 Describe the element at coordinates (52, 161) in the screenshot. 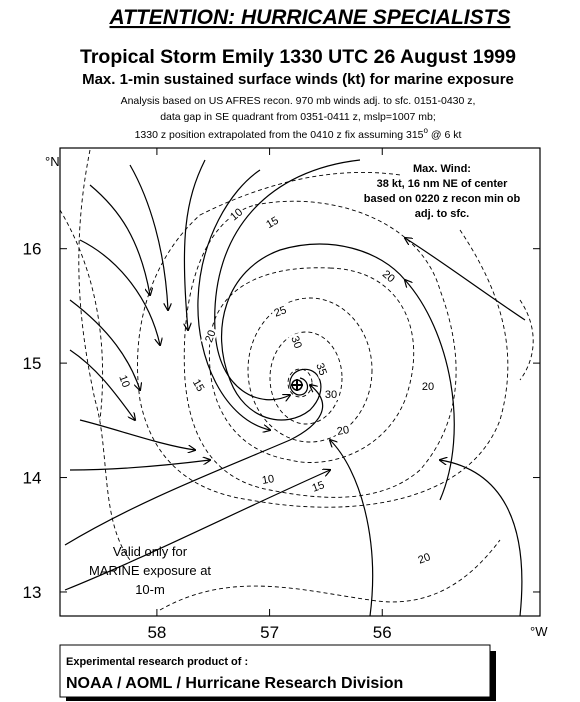

I see `y-unit: °N` at that location.